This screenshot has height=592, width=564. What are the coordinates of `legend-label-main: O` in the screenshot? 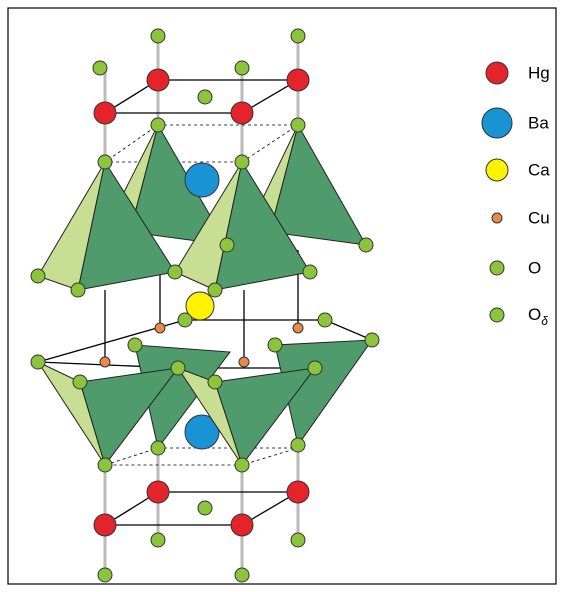 It's located at (534, 314).